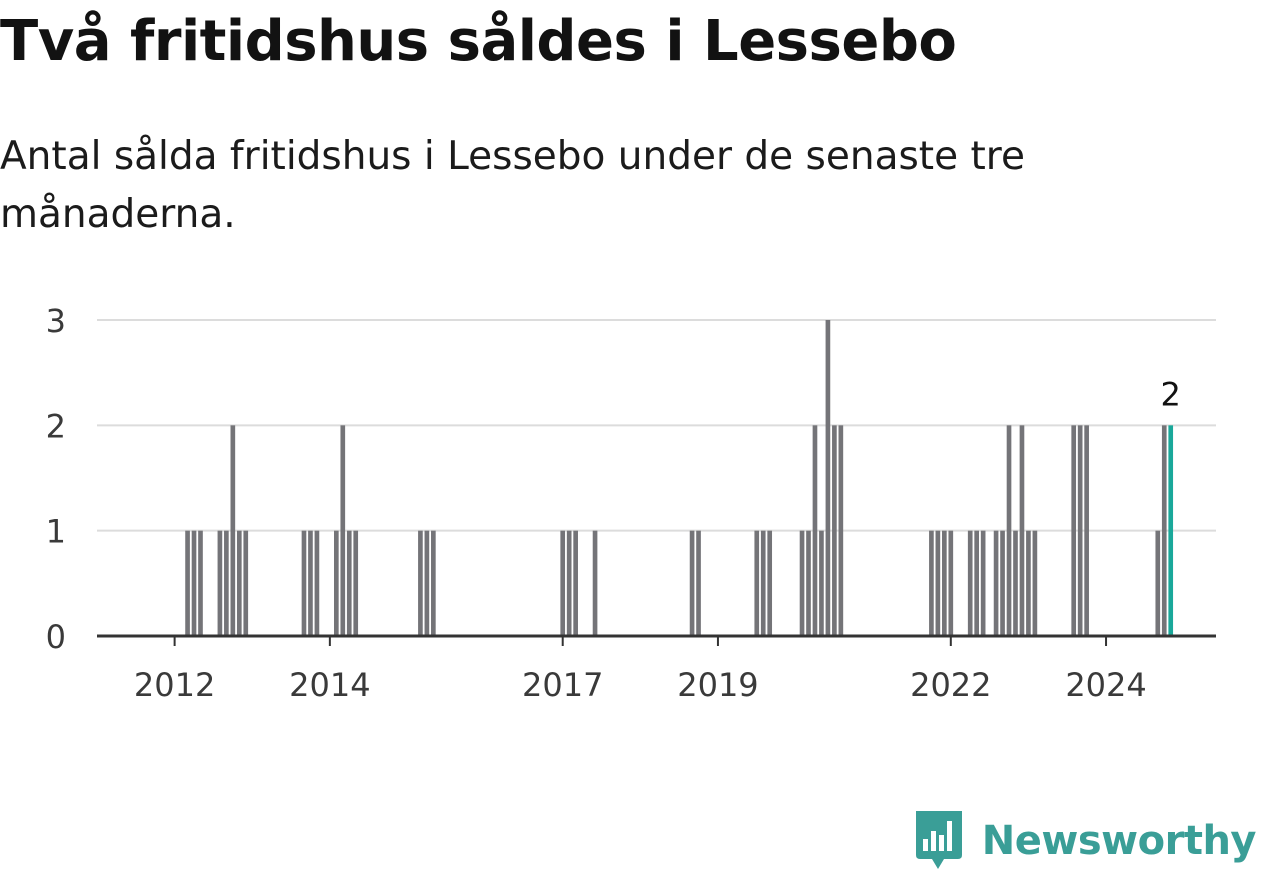  Describe the element at coordinates (174, 685) in the screenshot. I see `x-tick-label: 2012` at that location.